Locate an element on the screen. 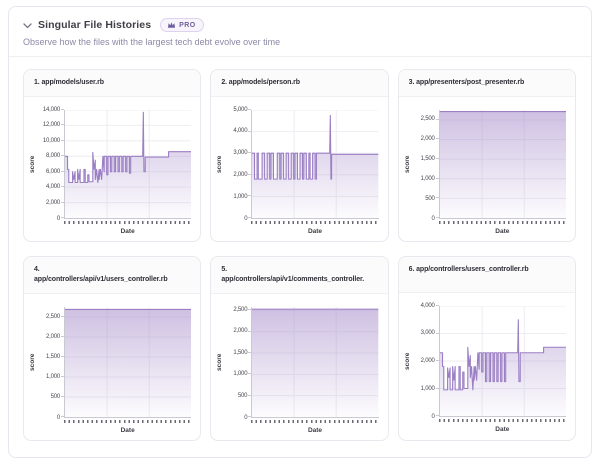 The height and width of the screenshot is (466, 600). y-axis-ticks: 0 2,000 4,000 6,000 8,000 10,000 12,000 14,000 is located at coordinates (50, 164).